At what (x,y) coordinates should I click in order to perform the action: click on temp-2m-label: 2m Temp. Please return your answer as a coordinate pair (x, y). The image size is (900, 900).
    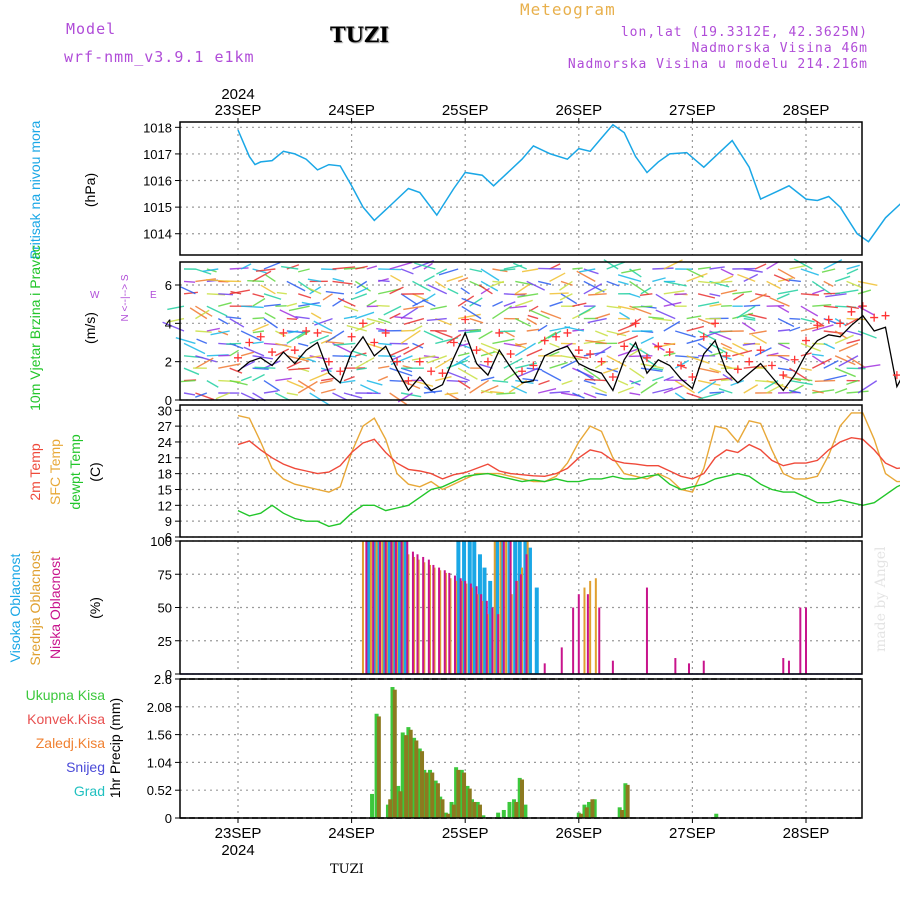
    Looking at the image, I should click on (35, 472).